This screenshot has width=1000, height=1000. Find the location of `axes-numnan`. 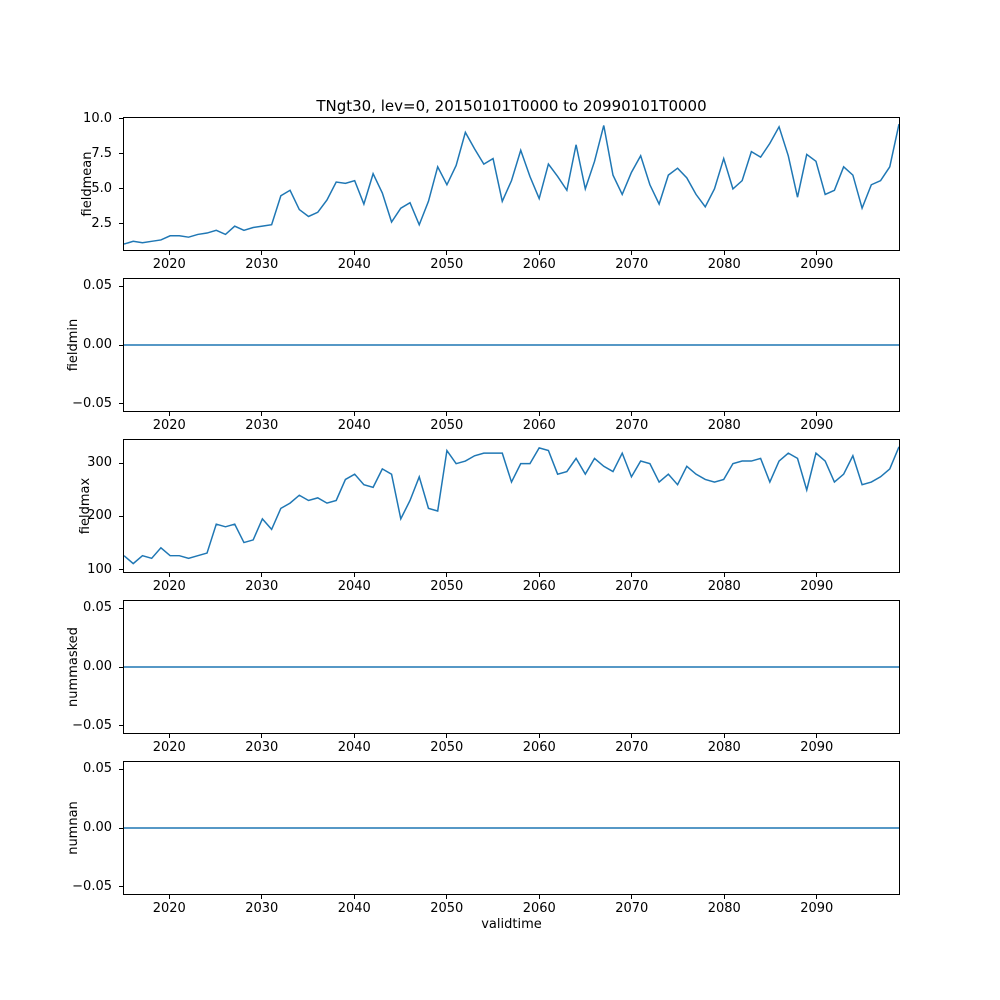

axes-numnan is located at coordinates (511, 828).